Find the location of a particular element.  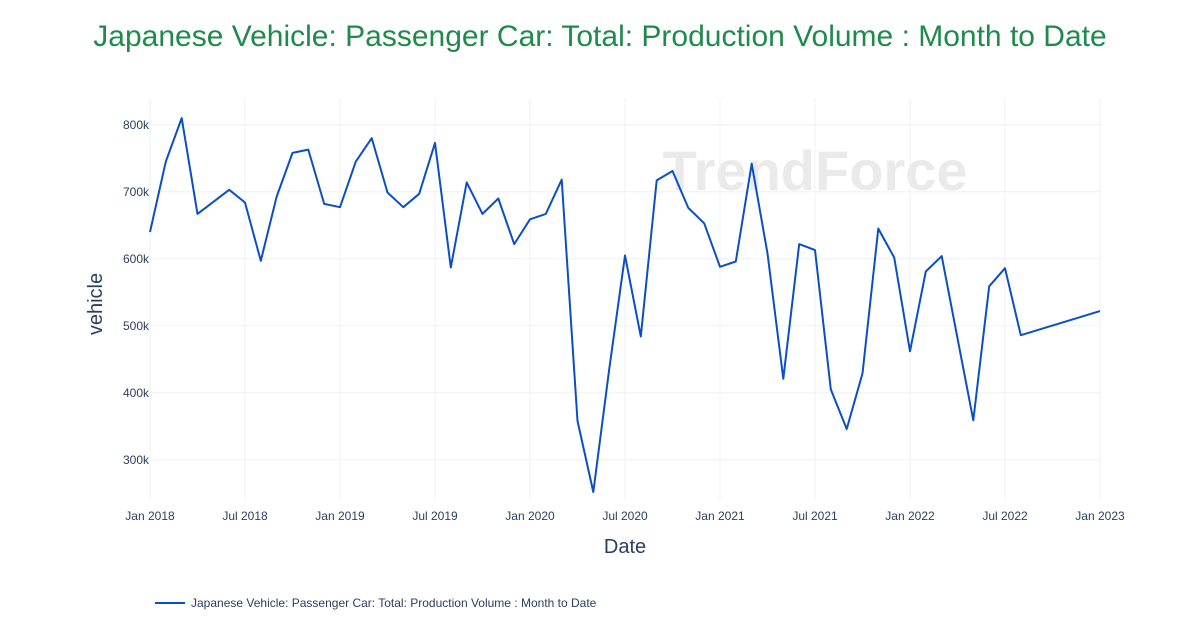

x-tick-label: Jul 2020 is located at coordinates (625, 516).